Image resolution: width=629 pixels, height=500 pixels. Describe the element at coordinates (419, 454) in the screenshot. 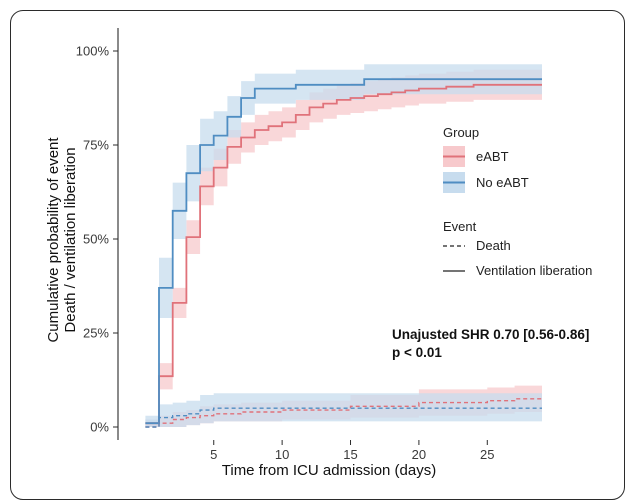

I see `x-tick-label: 20` at that location.